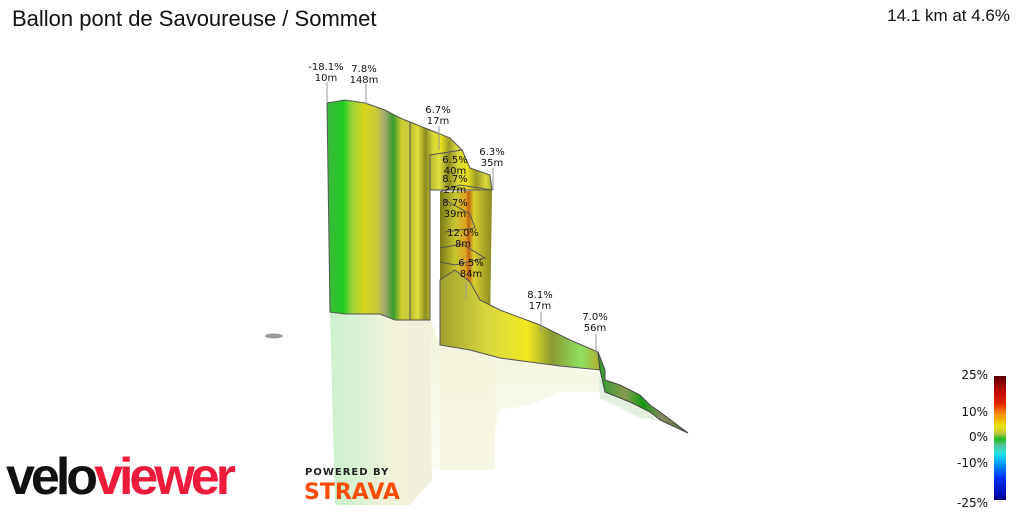  I want to click on annotation-length: 148m, so click(364, 80).